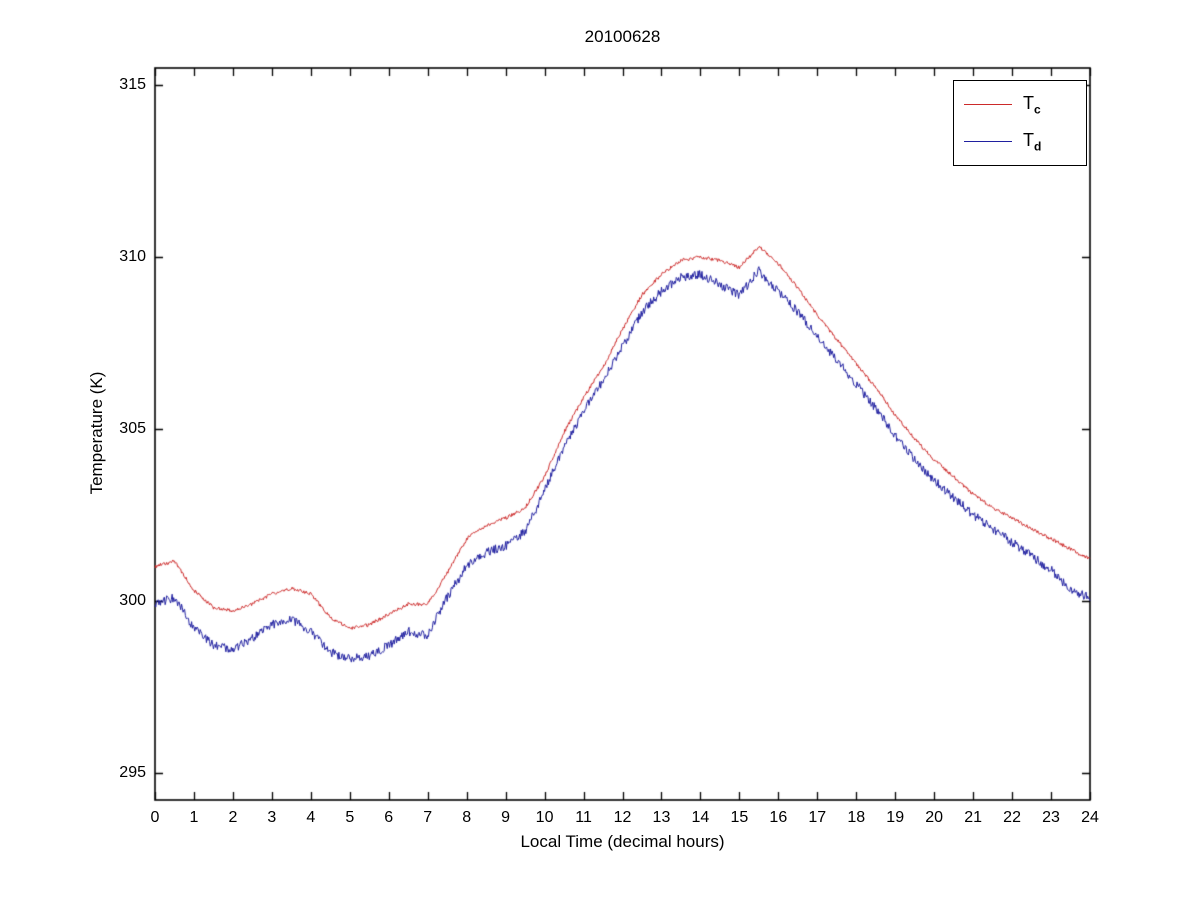  I want to click on x-tick-label: 24, so click(1090, 817).